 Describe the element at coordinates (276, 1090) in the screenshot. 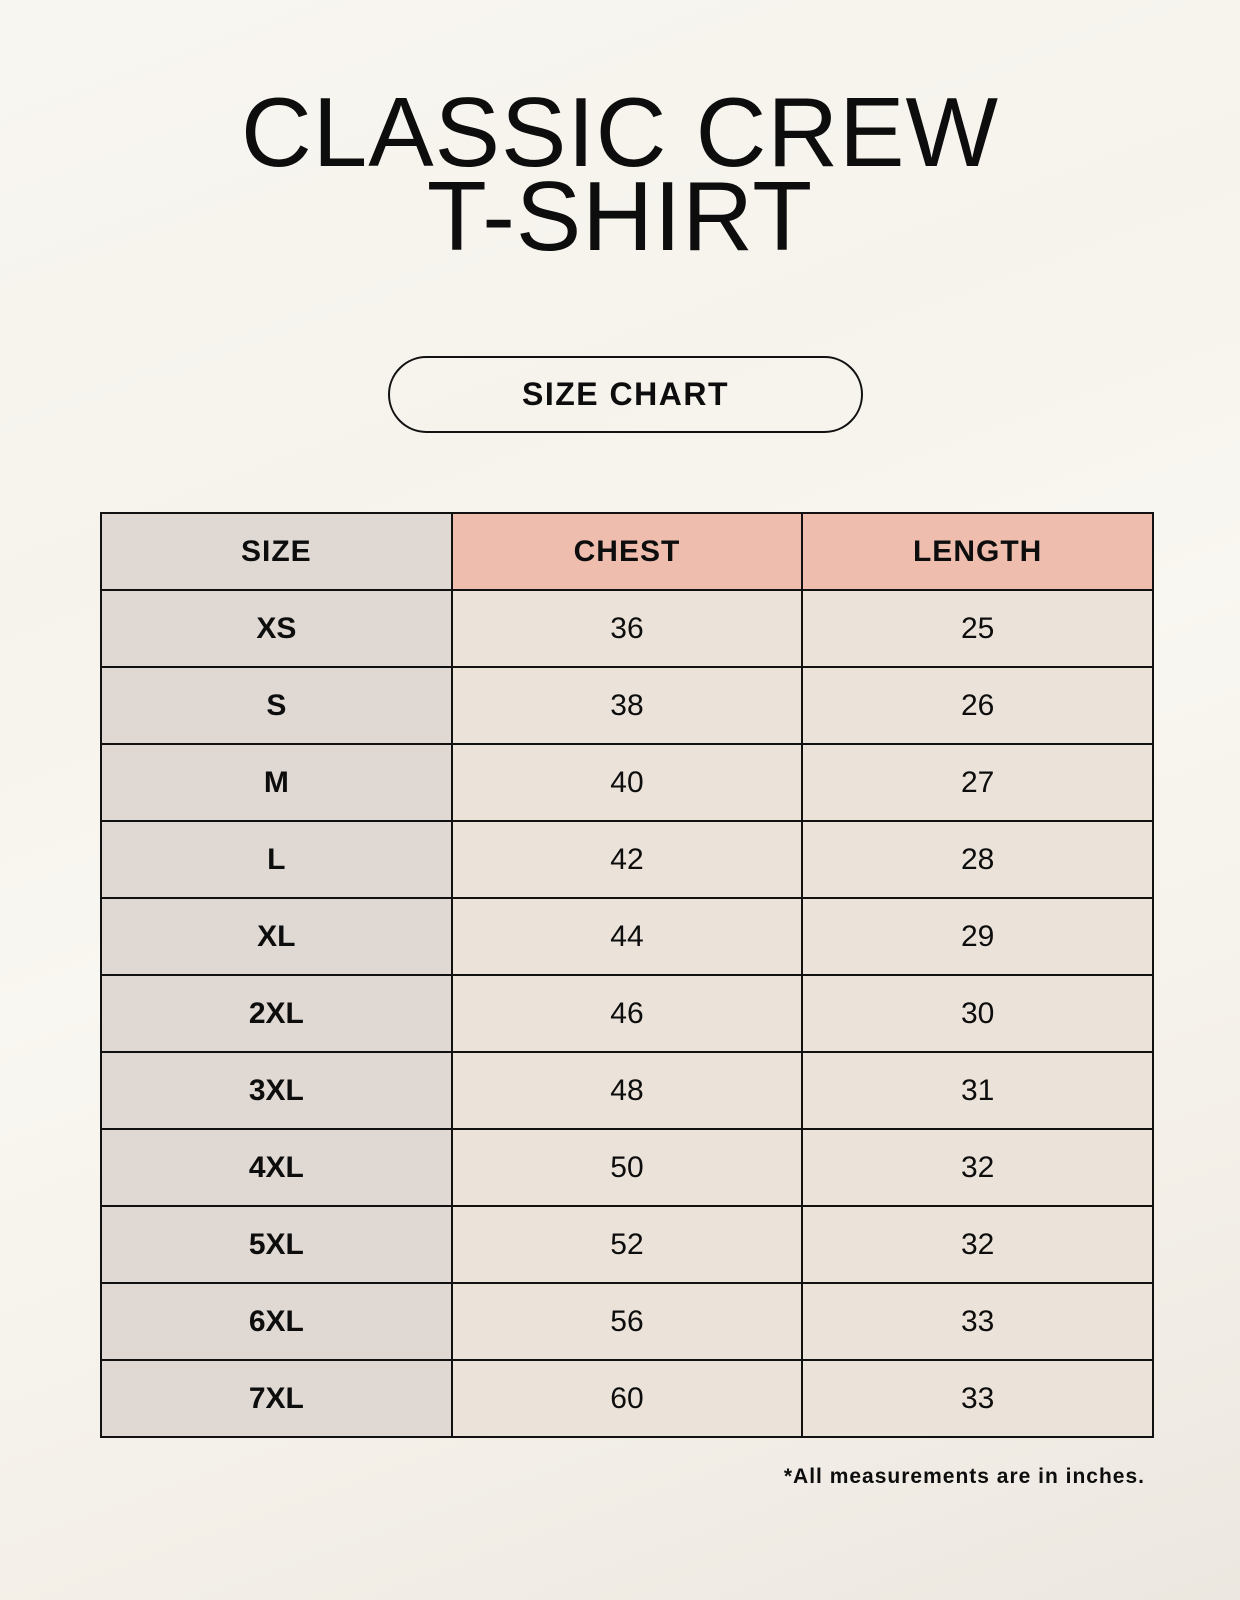

I see `cell-size: 3XL` at that location.